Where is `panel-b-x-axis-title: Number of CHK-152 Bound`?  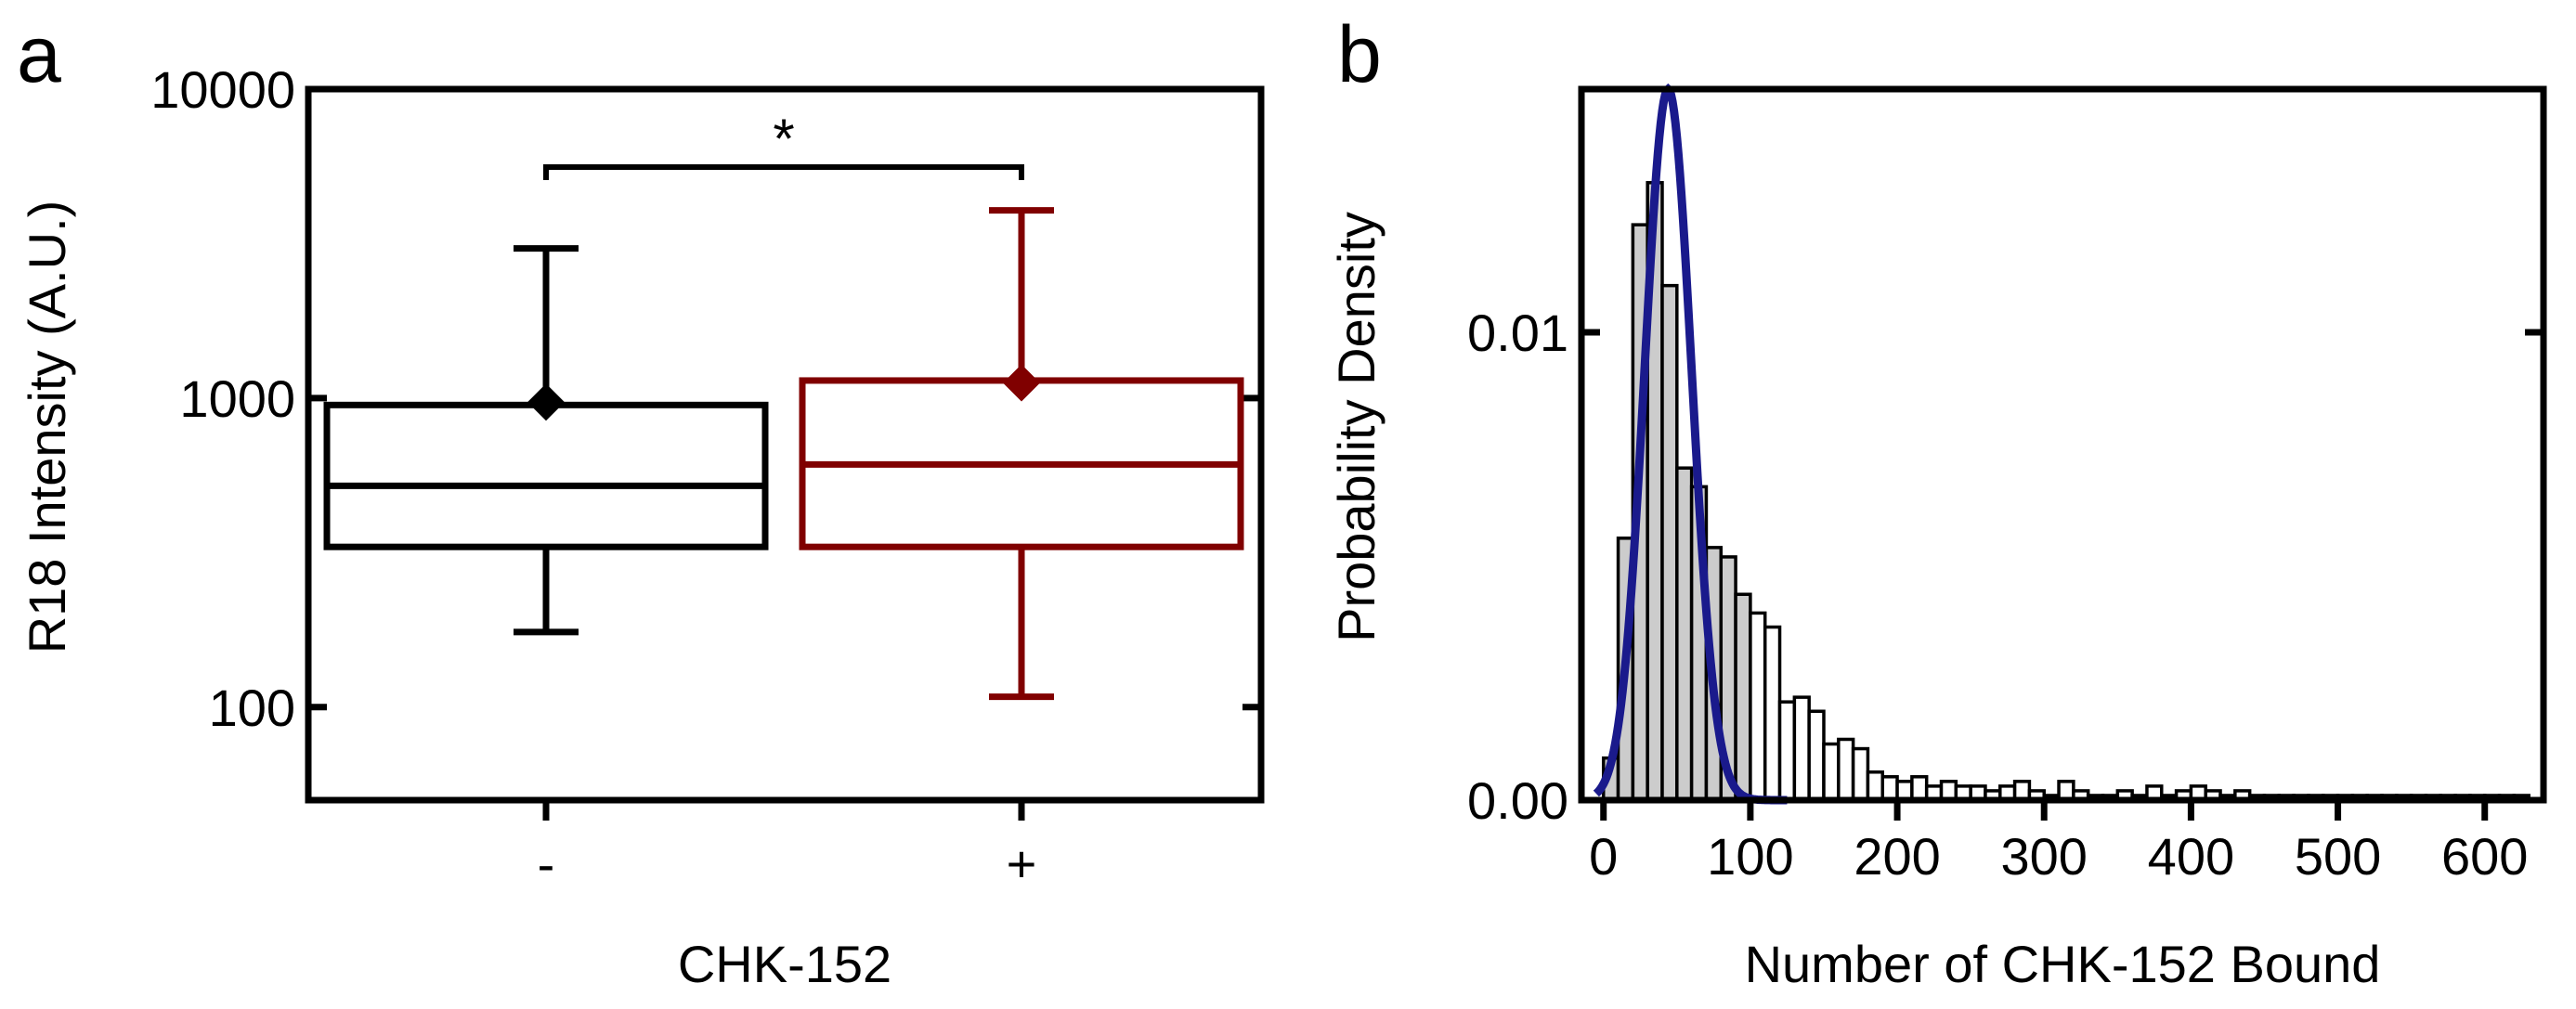 panel-b-x-axis-title: Number of CHK-152 Bound is located at coordinates (2063, 964).